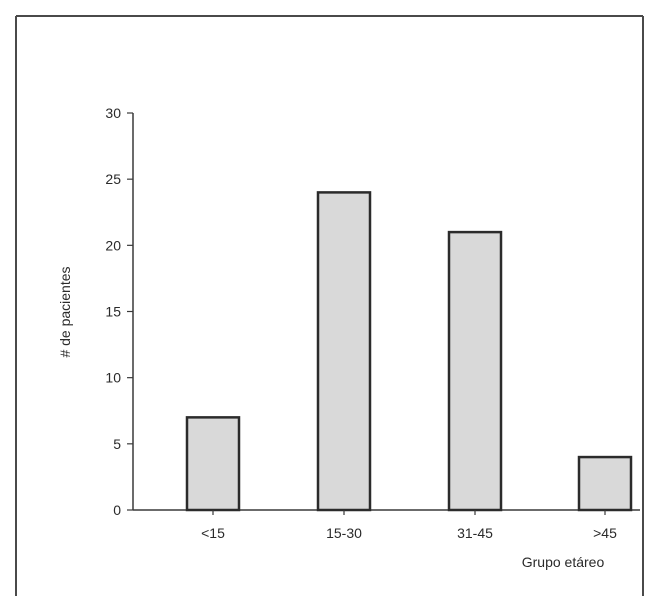  I want to click on x-axis-tick-labels: <15 15-30 31-45 >45, so click(409, 525).